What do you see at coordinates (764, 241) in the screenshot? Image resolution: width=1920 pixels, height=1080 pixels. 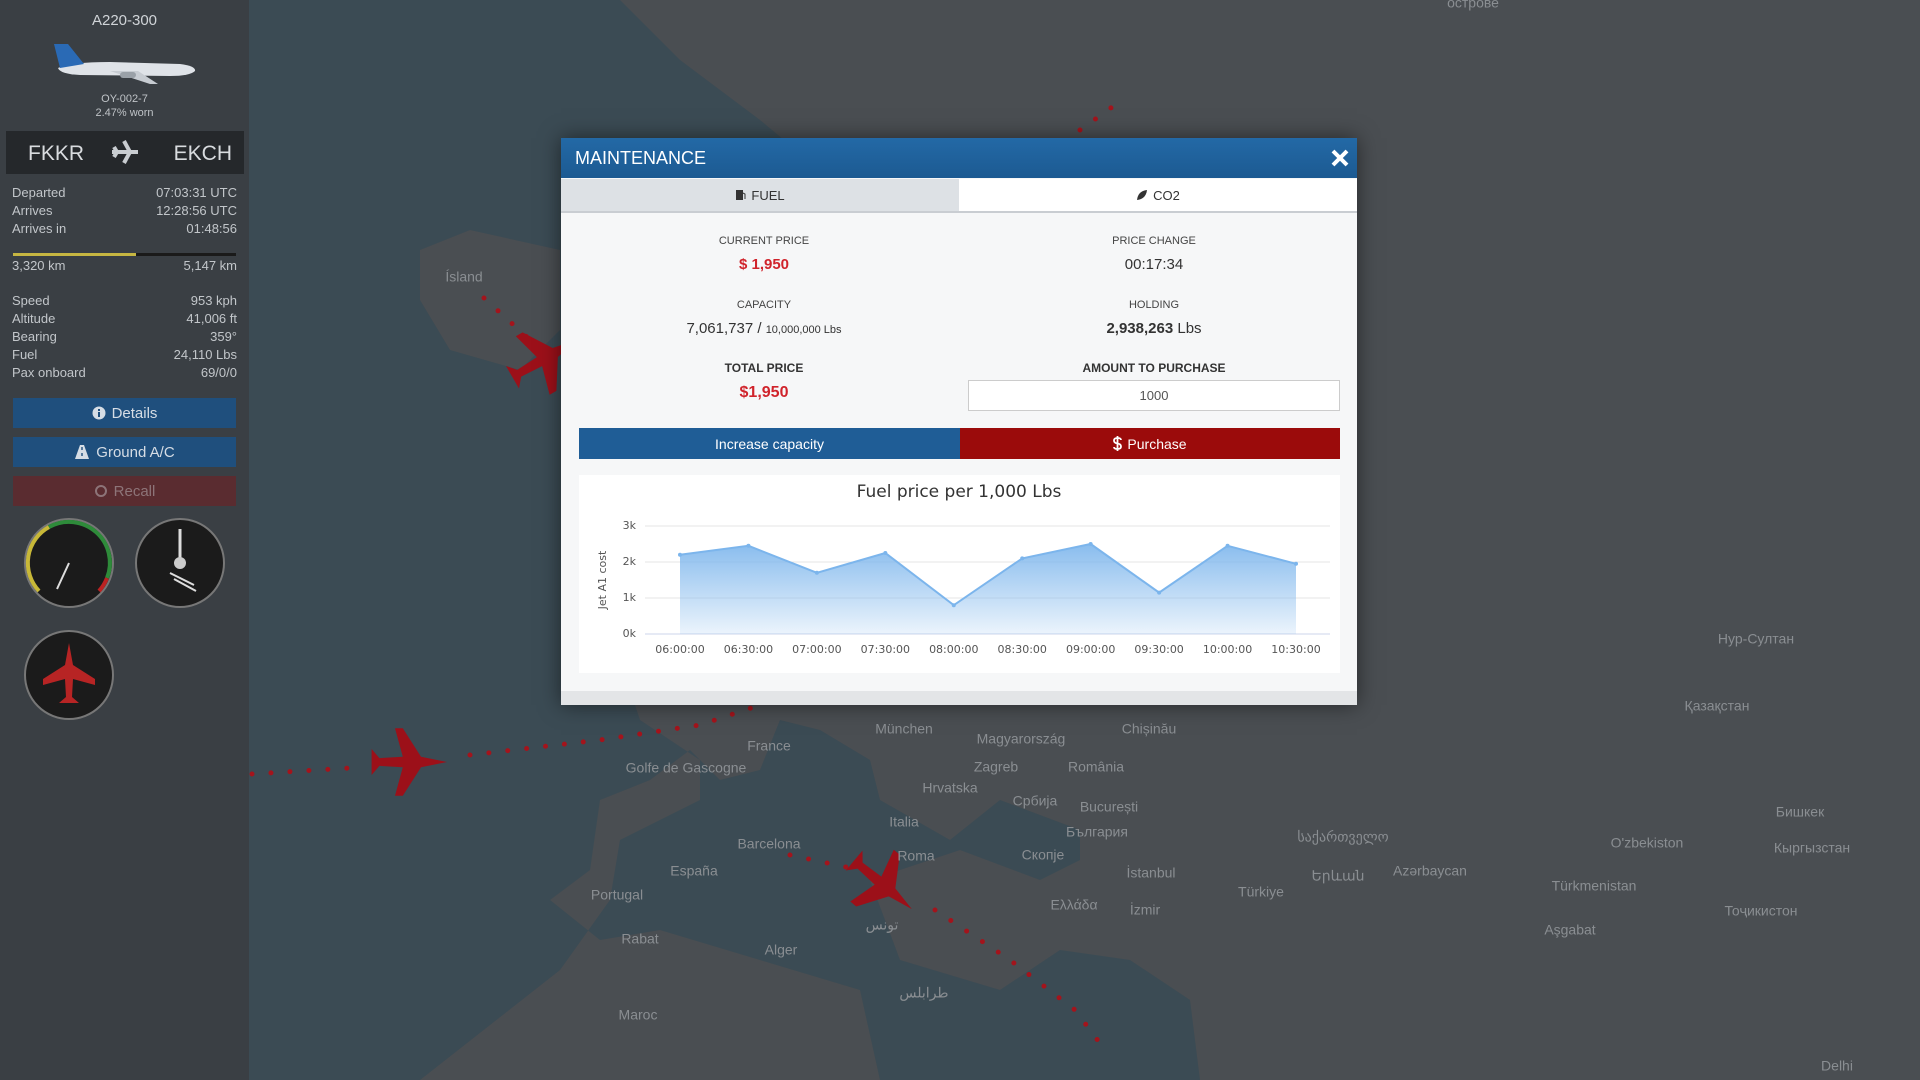 I see `current-price-label: CURRENT PRICE` at bounding box center [764, 241].